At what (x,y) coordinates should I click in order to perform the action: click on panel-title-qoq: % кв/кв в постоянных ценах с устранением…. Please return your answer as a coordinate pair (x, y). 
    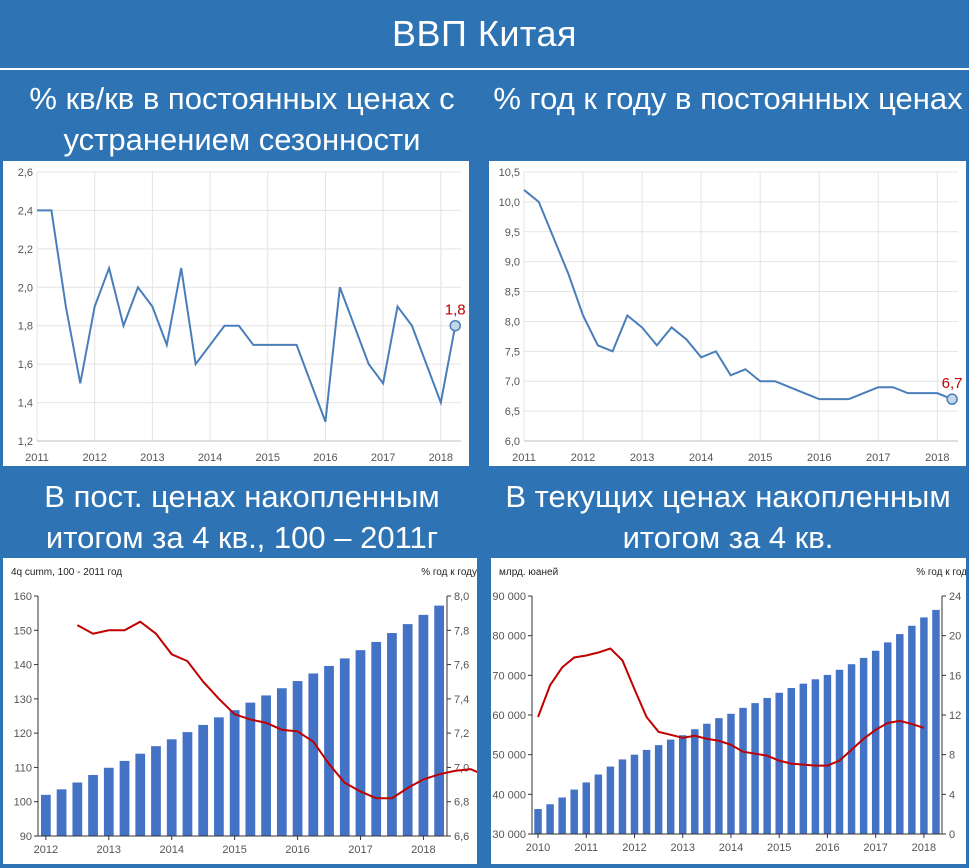
    Looking at the image, I should click on (242, 119).